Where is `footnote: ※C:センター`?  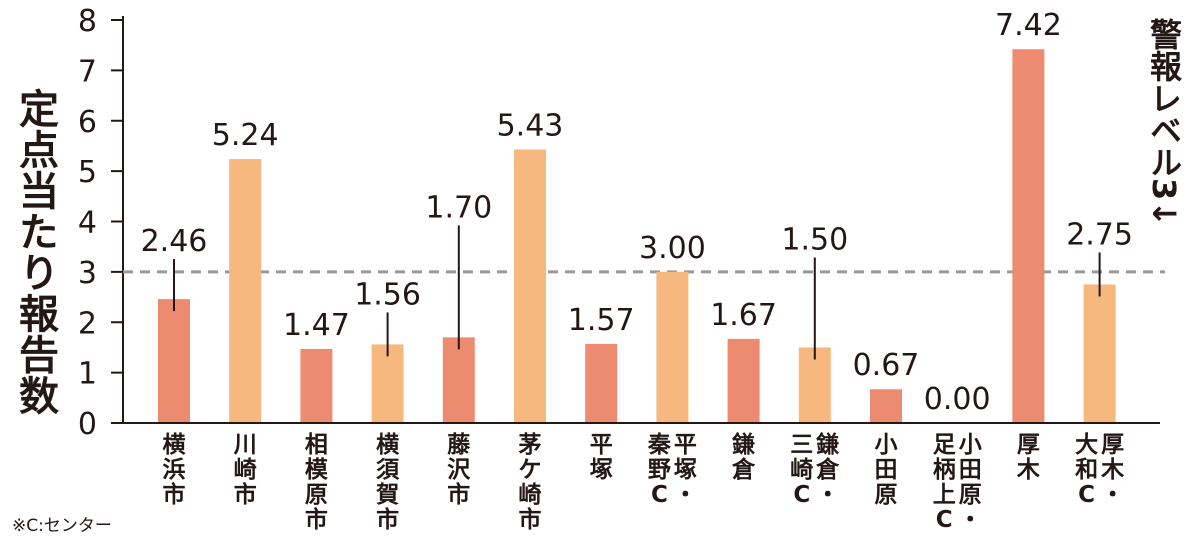 footnote: ※C:センター is located at coordinates (62, 526).